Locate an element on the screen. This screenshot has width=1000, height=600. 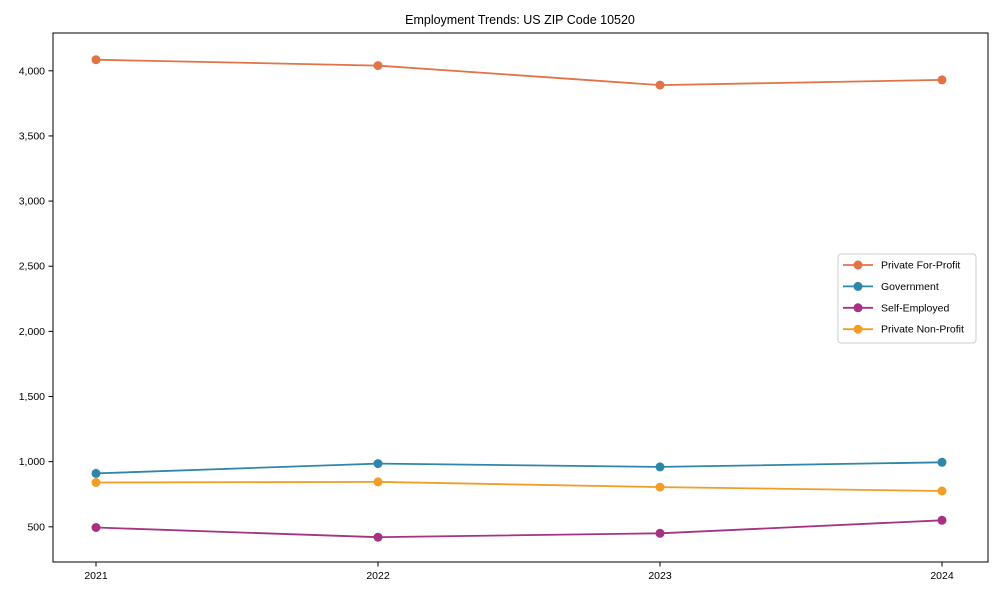
legend-label-government: Government is located at coordinates (910, 287).